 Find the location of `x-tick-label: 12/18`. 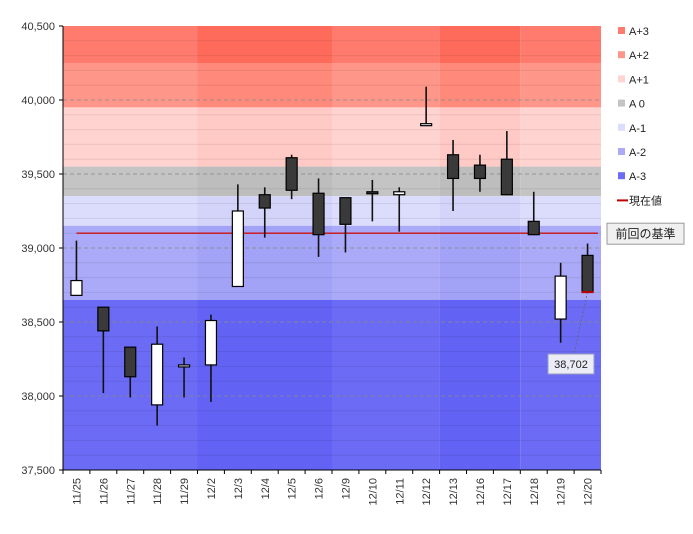

x-tick-label: 12/18 is located at coordinates (535, 492).